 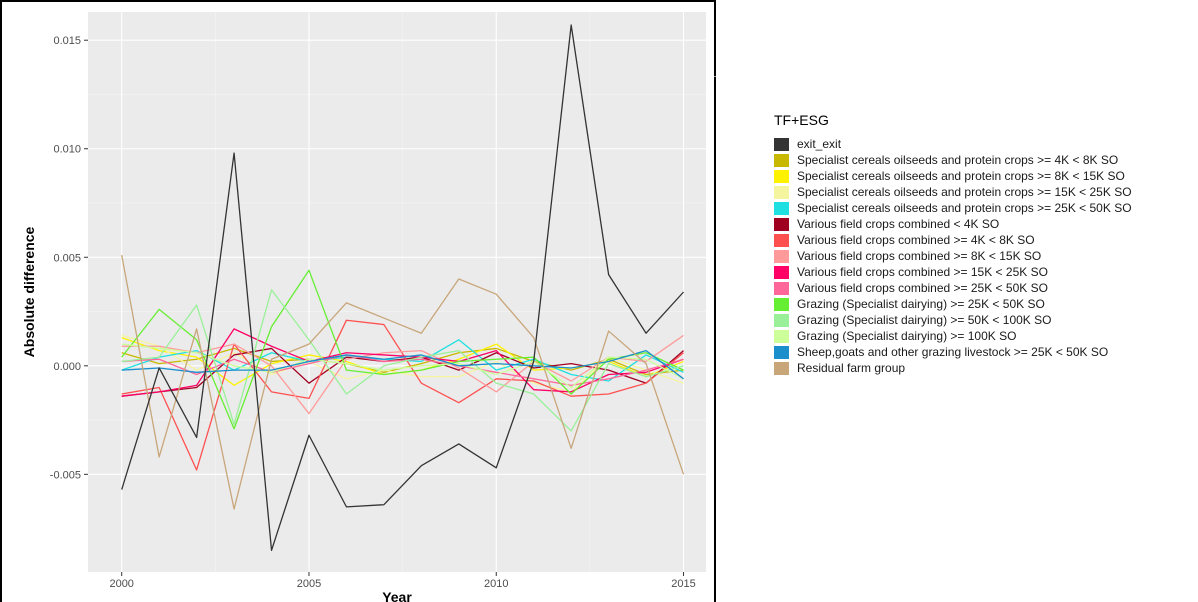 I want to click on x-tick-label: 2000, so click(x=121, y=584).